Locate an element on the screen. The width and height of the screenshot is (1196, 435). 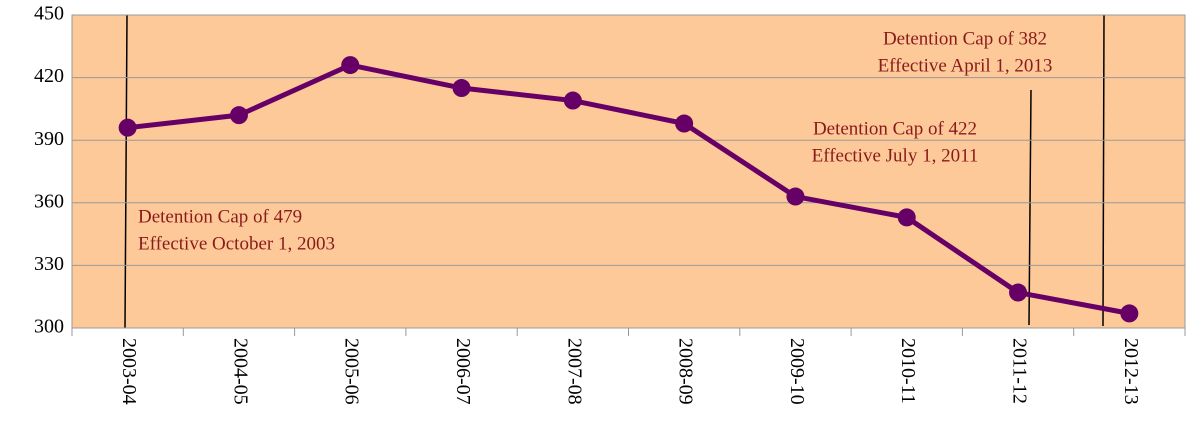
x-tick-label: 2008-09 is located at coordinates (686, 371).